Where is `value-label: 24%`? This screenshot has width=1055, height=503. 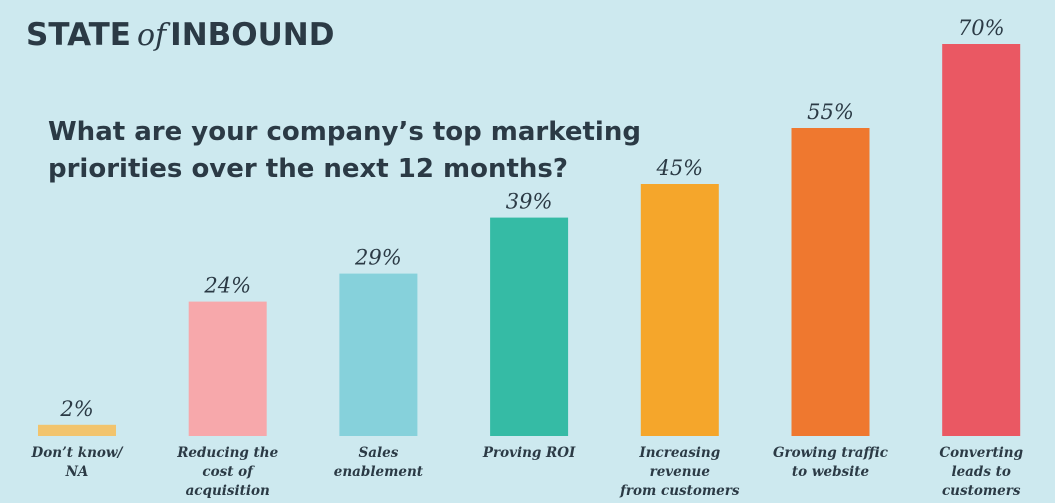 value-label: 24% is located at coordinates (227, 286).